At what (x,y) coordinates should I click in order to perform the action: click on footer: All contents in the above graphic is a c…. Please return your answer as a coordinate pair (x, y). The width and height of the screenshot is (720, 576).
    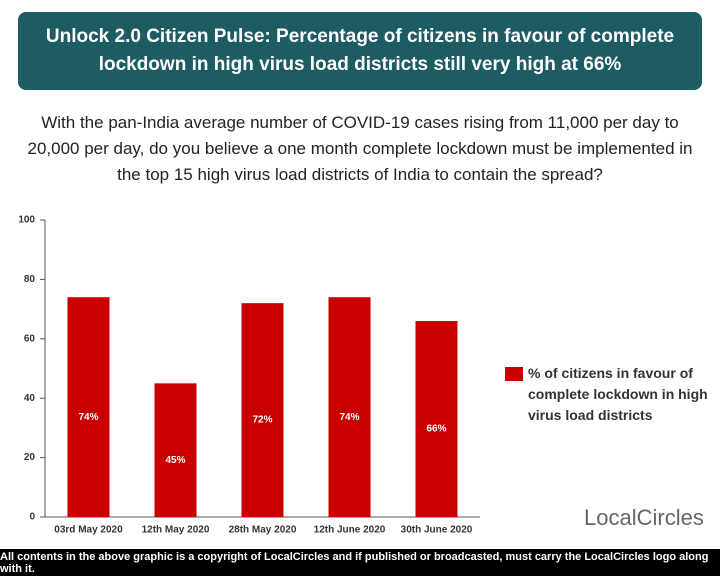
    Looking at the image, I should click on (360, 562).